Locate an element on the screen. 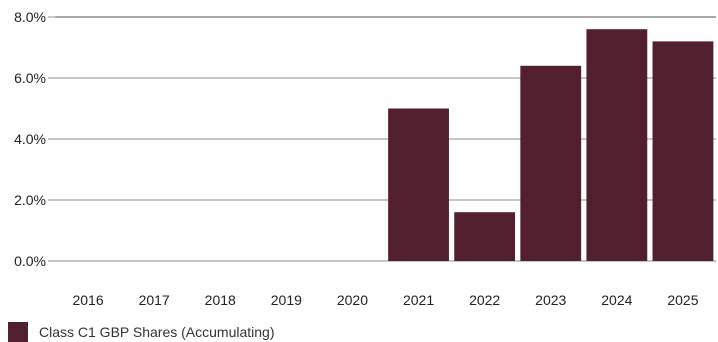 This screenshot has height=342, width=718. x-tick-label: 2017 is located at coordinates (154, 300).